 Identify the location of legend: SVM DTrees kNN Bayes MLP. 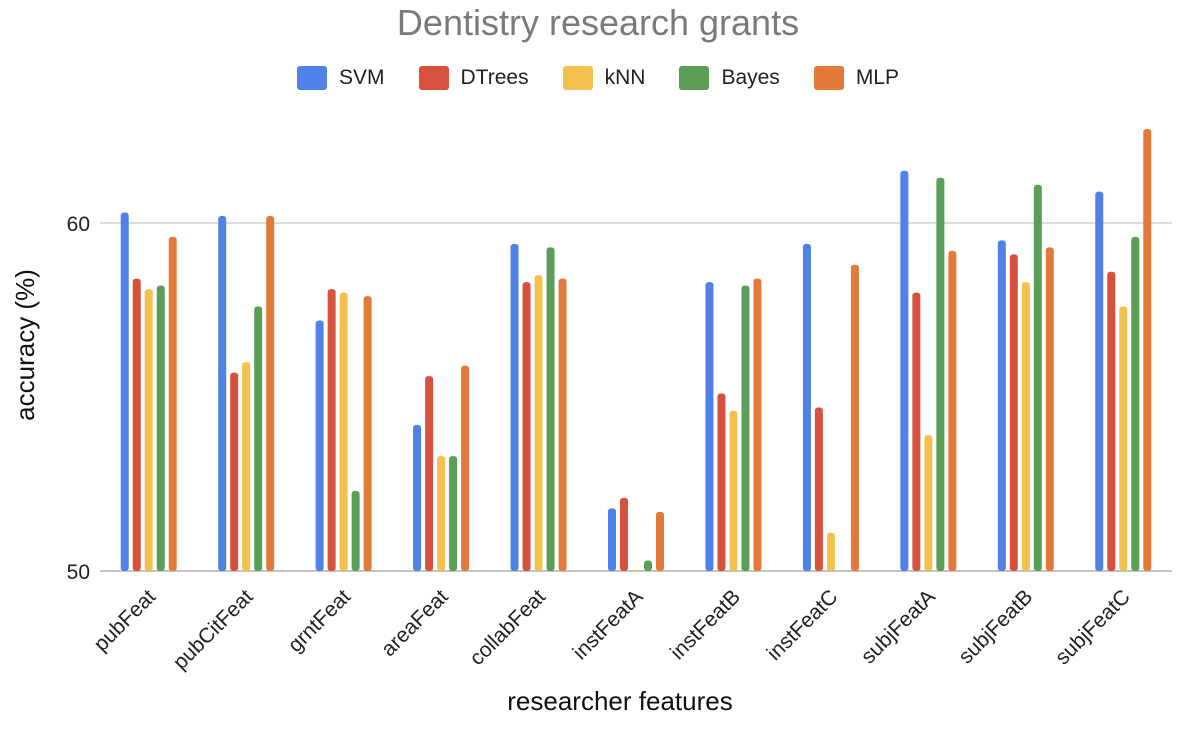
(598, 78).